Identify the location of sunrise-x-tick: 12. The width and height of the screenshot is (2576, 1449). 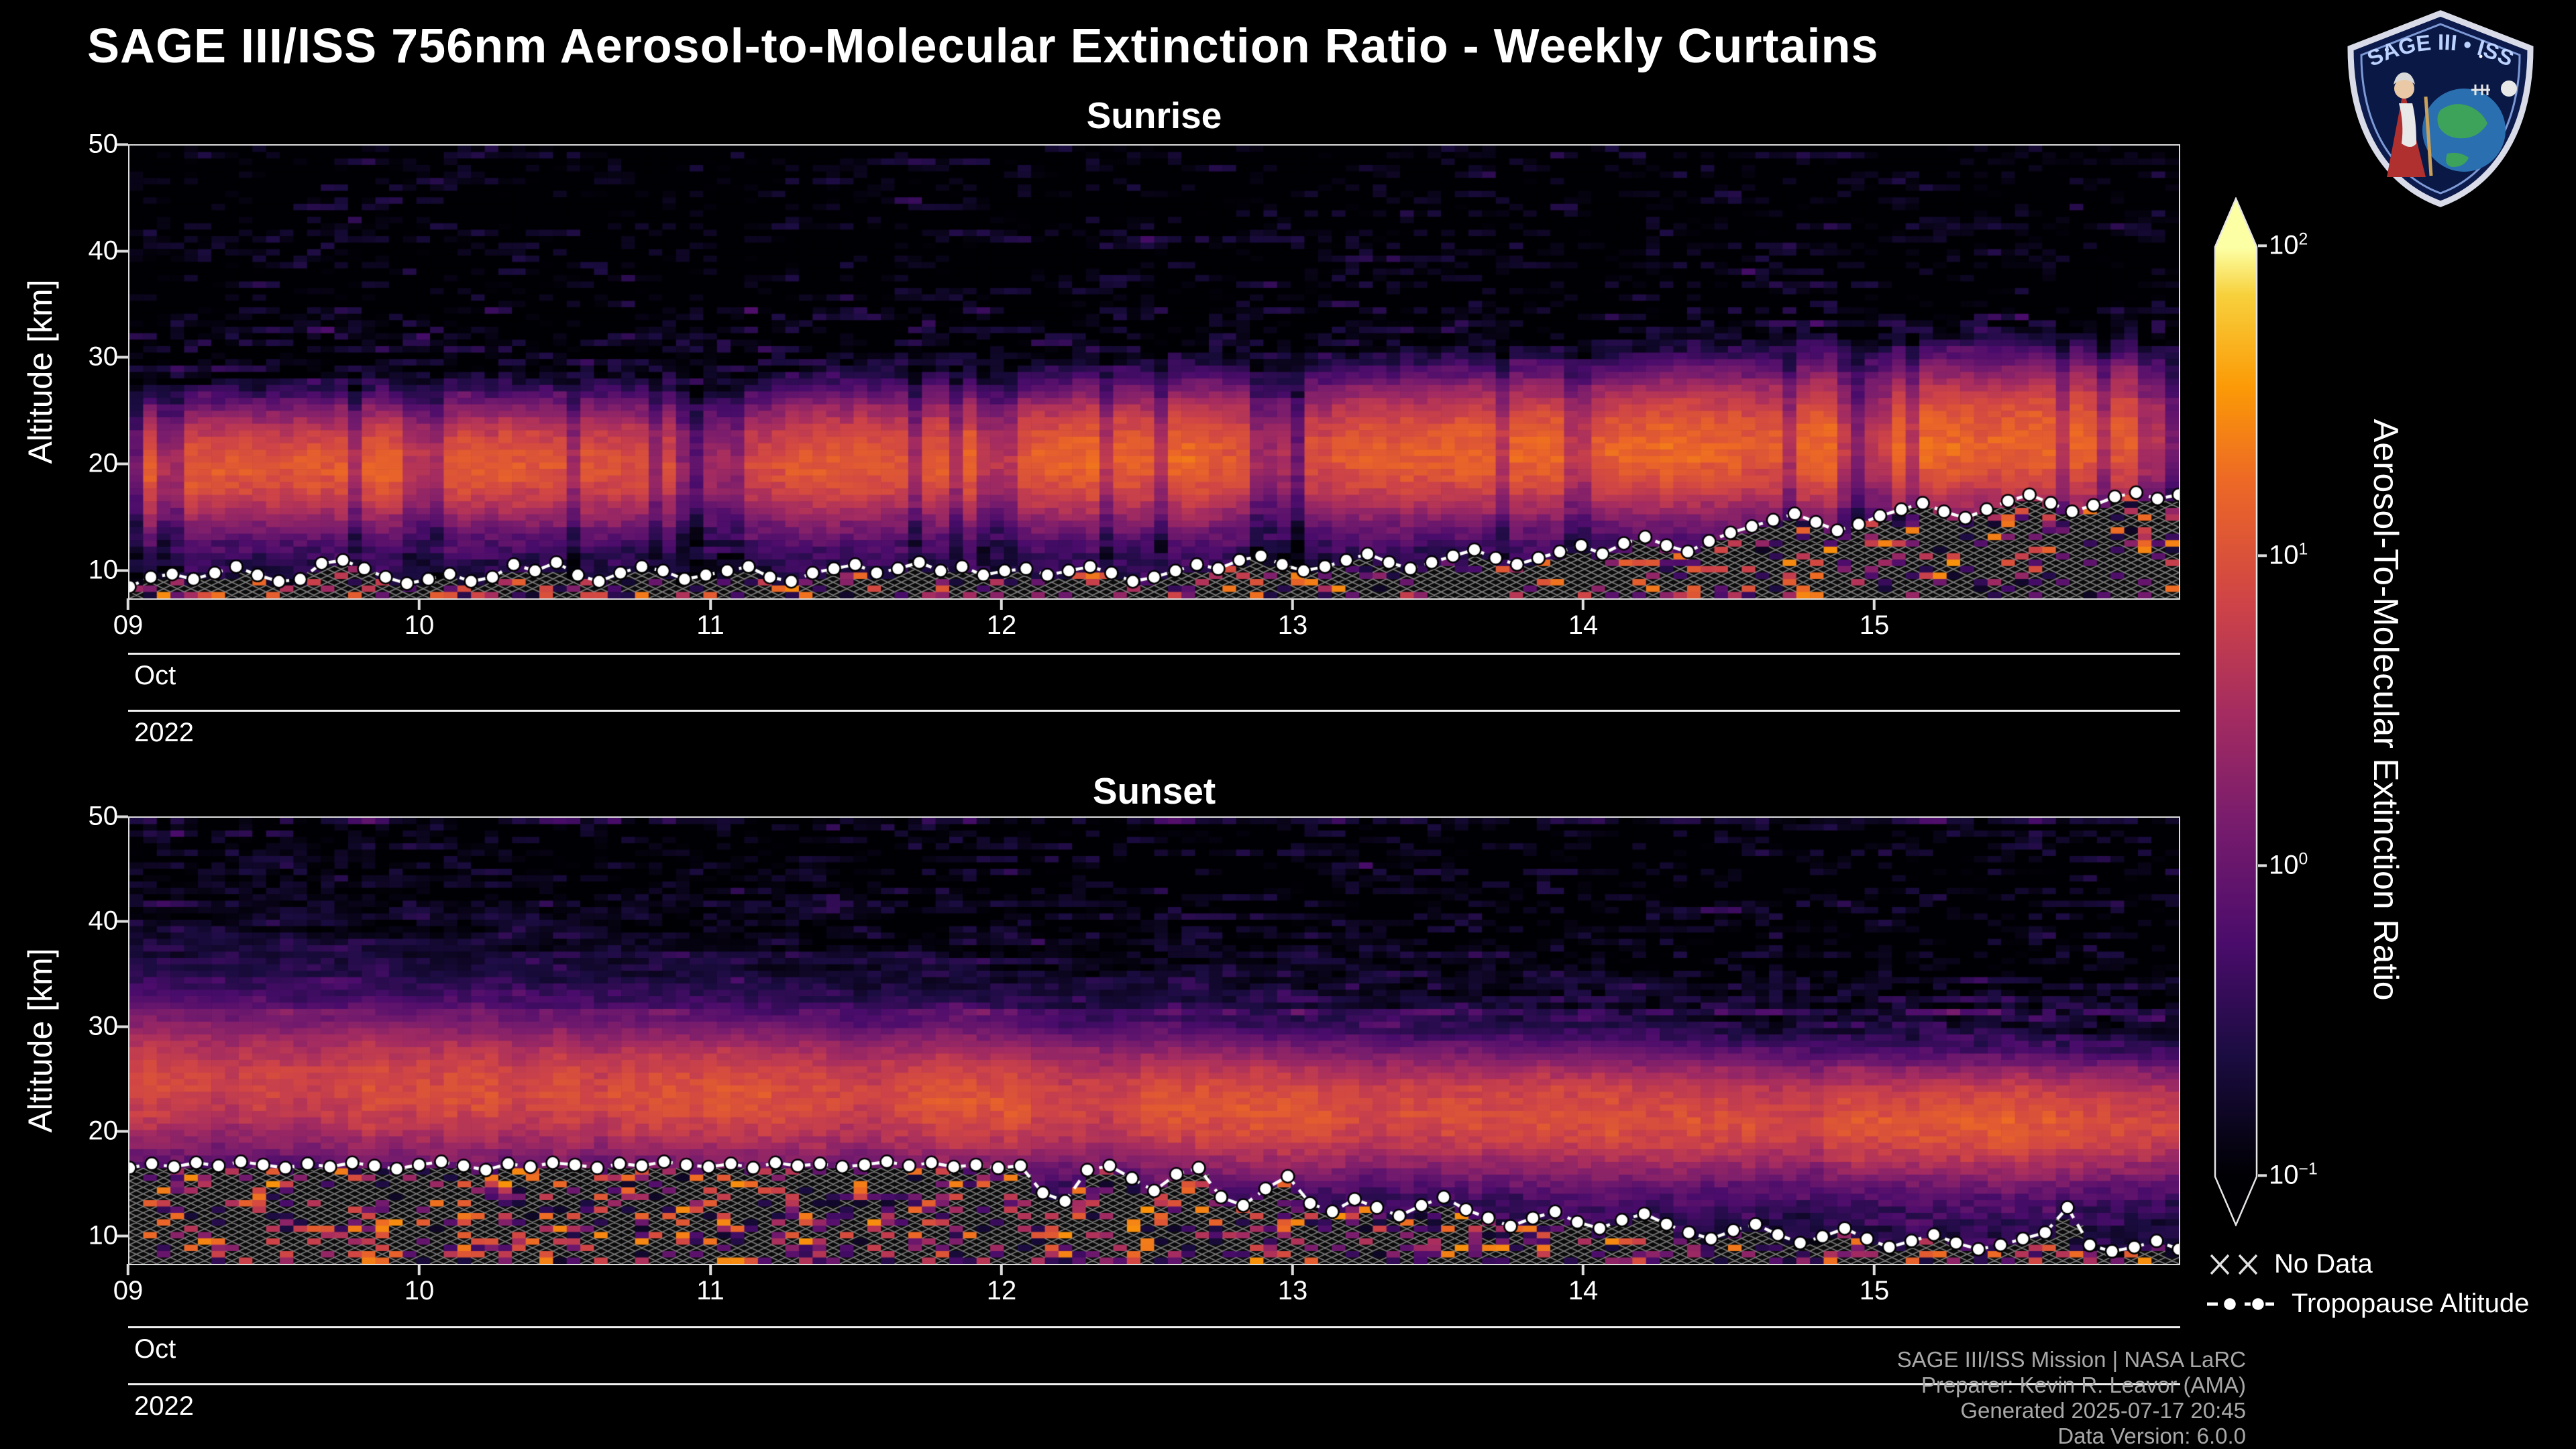
(1001, 625).